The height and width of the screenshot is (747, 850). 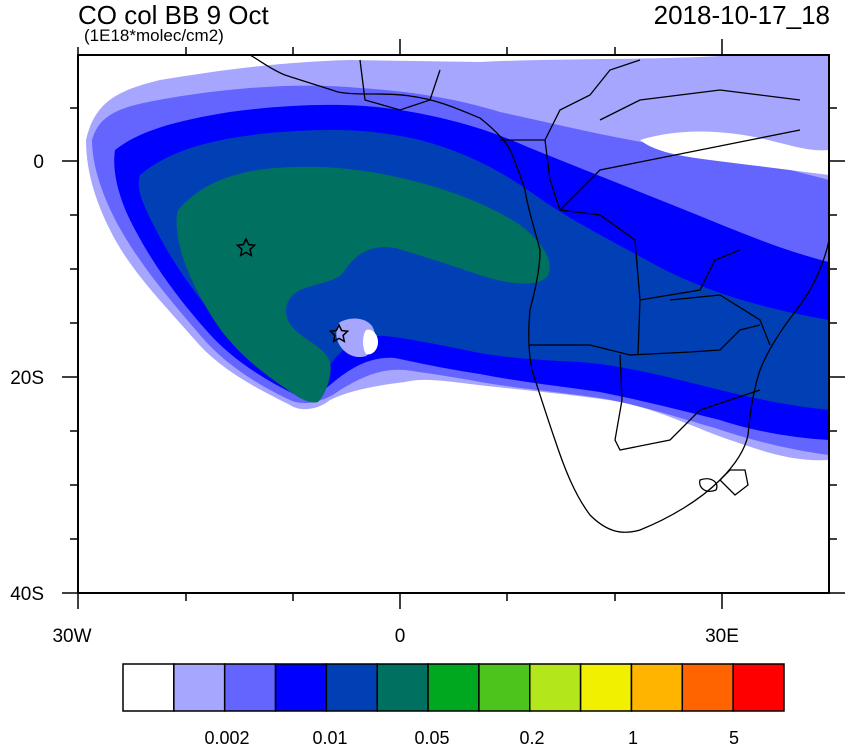 What do you see at coordinates (329, 737) in the screenshot?
I see `colorbar-label-1: 0.01` at bounding box center [329, 737].